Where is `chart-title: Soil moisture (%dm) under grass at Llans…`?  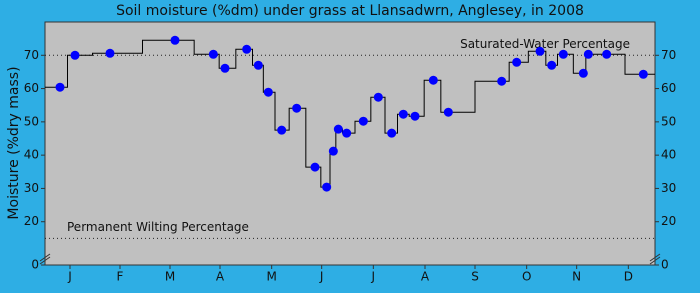 chart-title: Soil moisture (%dm) under grass at Llans… is located at coordinates (350, 11).